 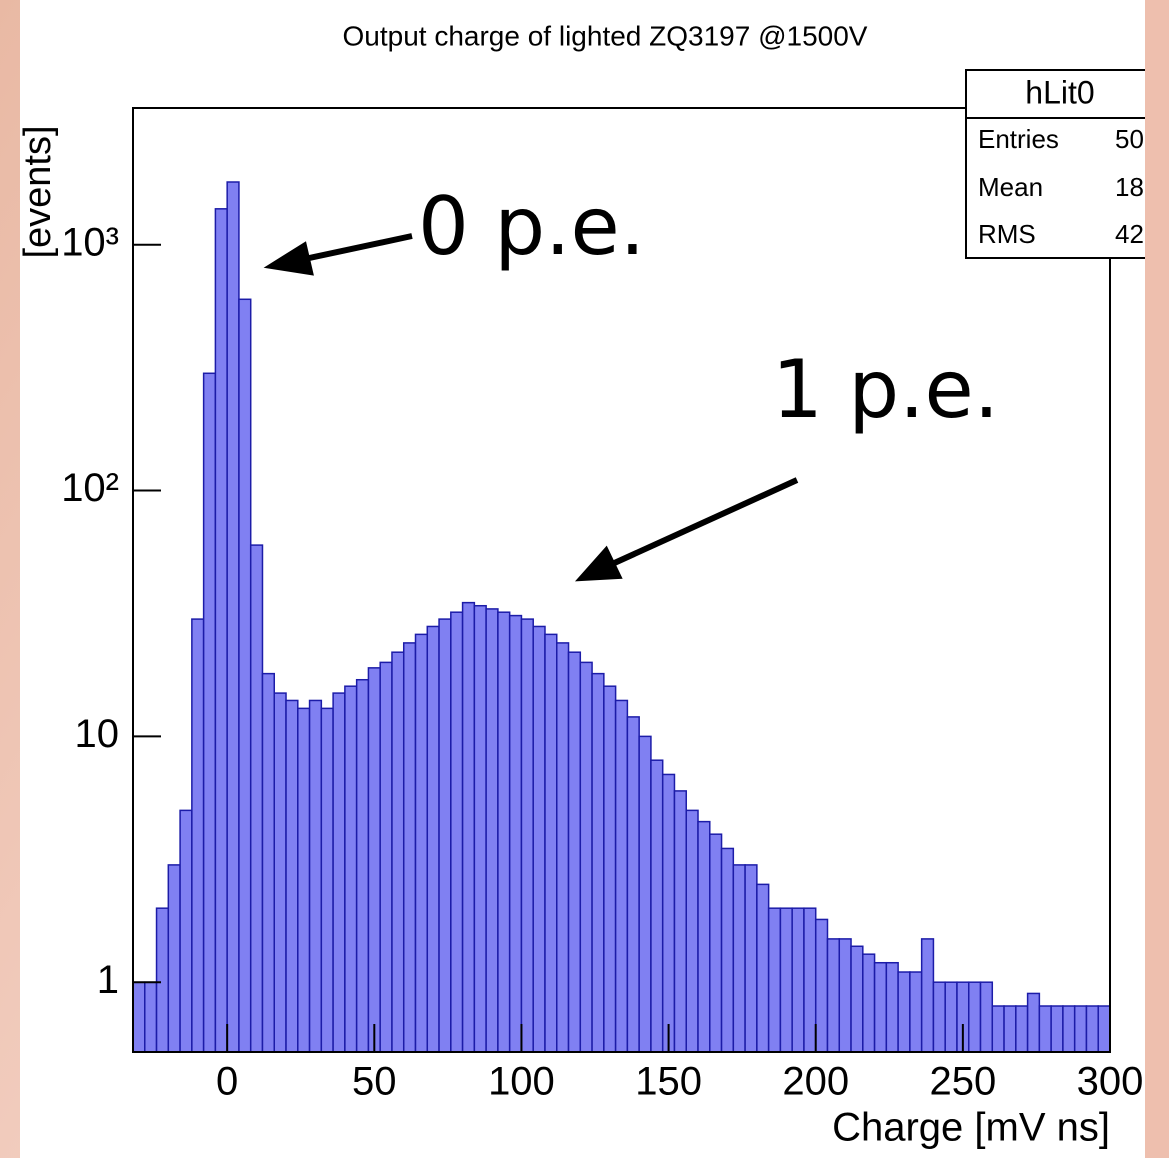 I want to click on stats-label: Entries, so click(x=1018, y=139).